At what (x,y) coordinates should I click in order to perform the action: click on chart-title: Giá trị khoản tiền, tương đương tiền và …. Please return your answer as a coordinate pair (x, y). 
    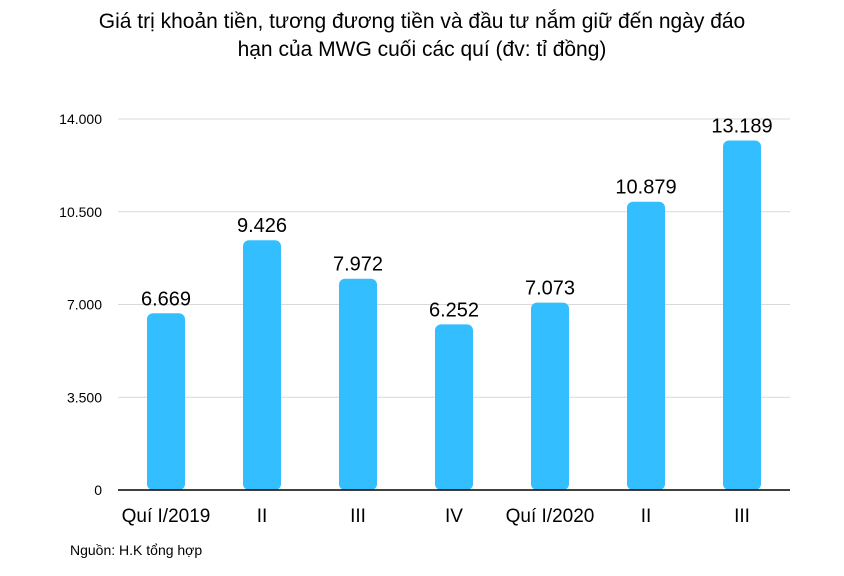
    Looking at the image, I should click on (422, 36).